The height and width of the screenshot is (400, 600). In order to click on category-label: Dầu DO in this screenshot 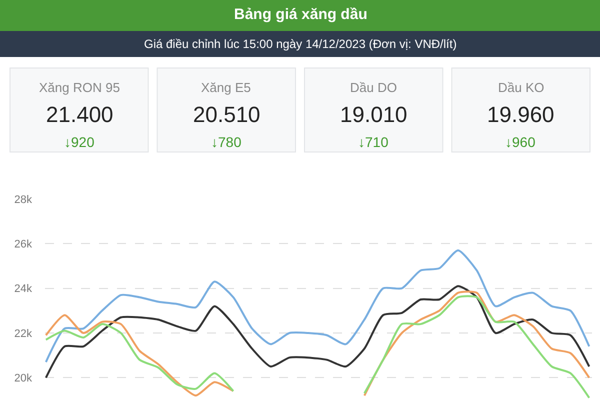, I will do `click(373, 87)`.